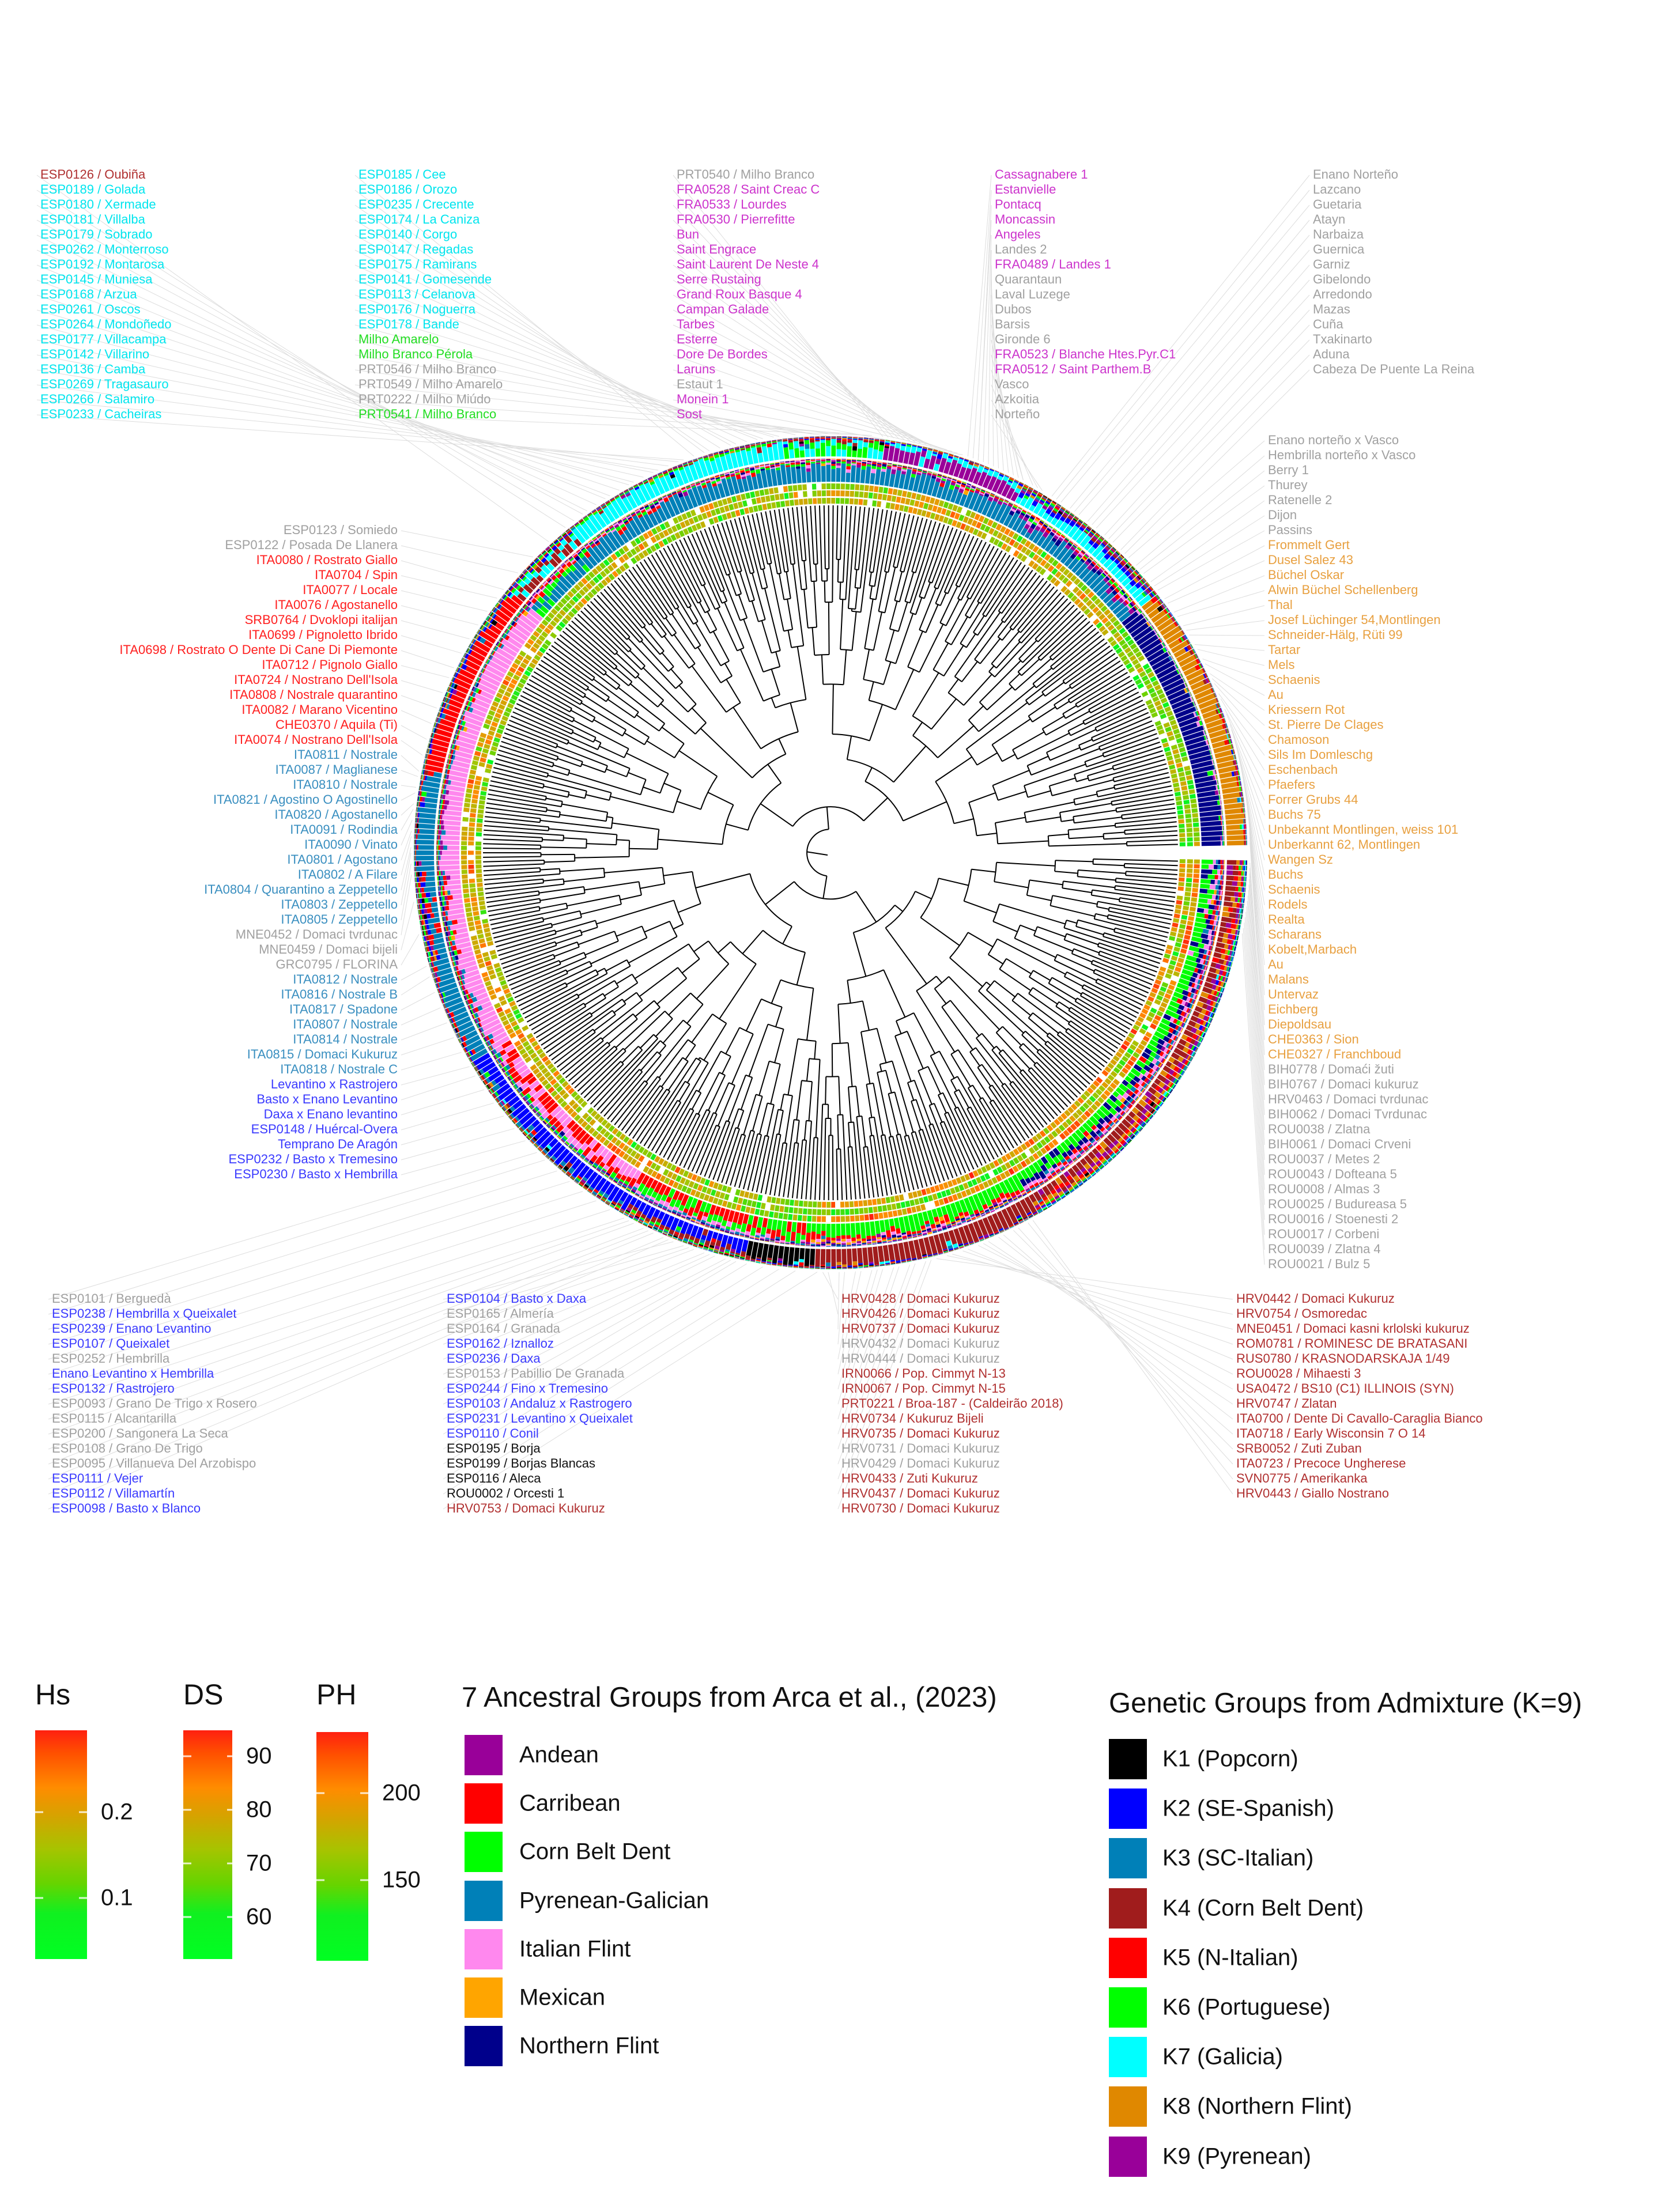  I want to click on ancestral-segment, so click(451, 818).